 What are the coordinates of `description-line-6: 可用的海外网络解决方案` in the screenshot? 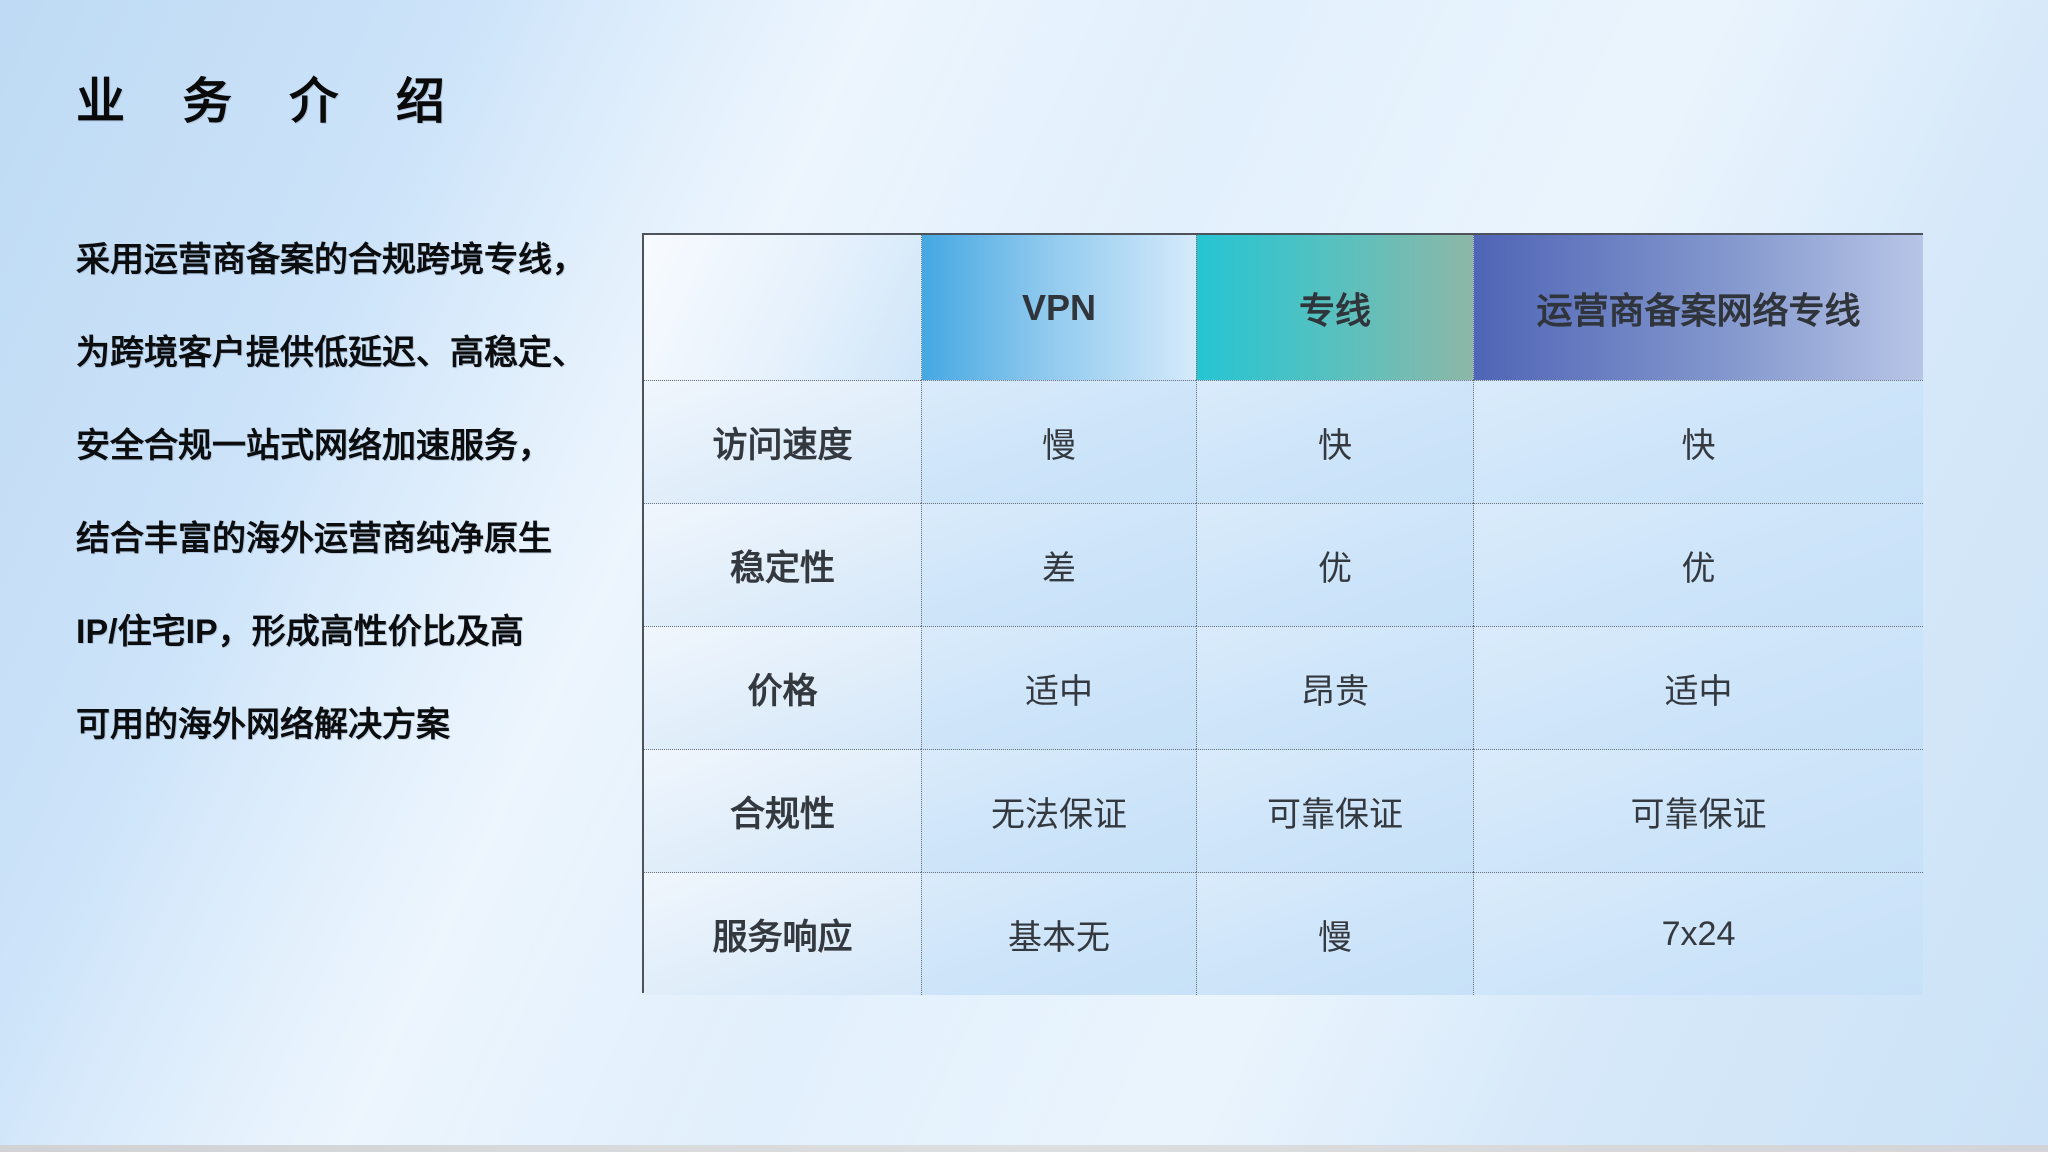 It's located at (263, 725).